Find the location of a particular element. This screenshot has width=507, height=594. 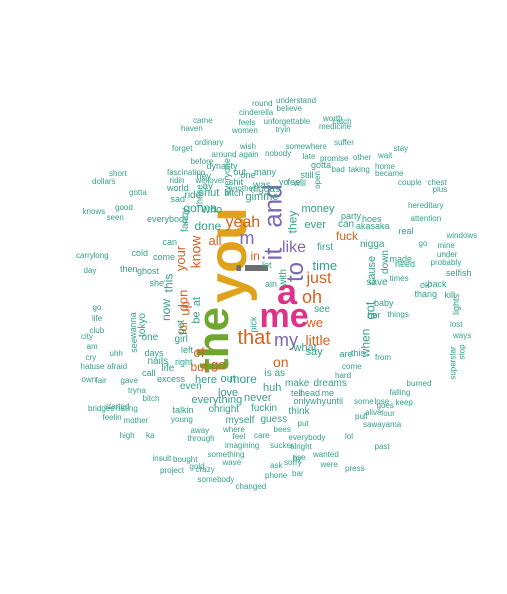

cloud-word: something is located at coordinates (226, 454).